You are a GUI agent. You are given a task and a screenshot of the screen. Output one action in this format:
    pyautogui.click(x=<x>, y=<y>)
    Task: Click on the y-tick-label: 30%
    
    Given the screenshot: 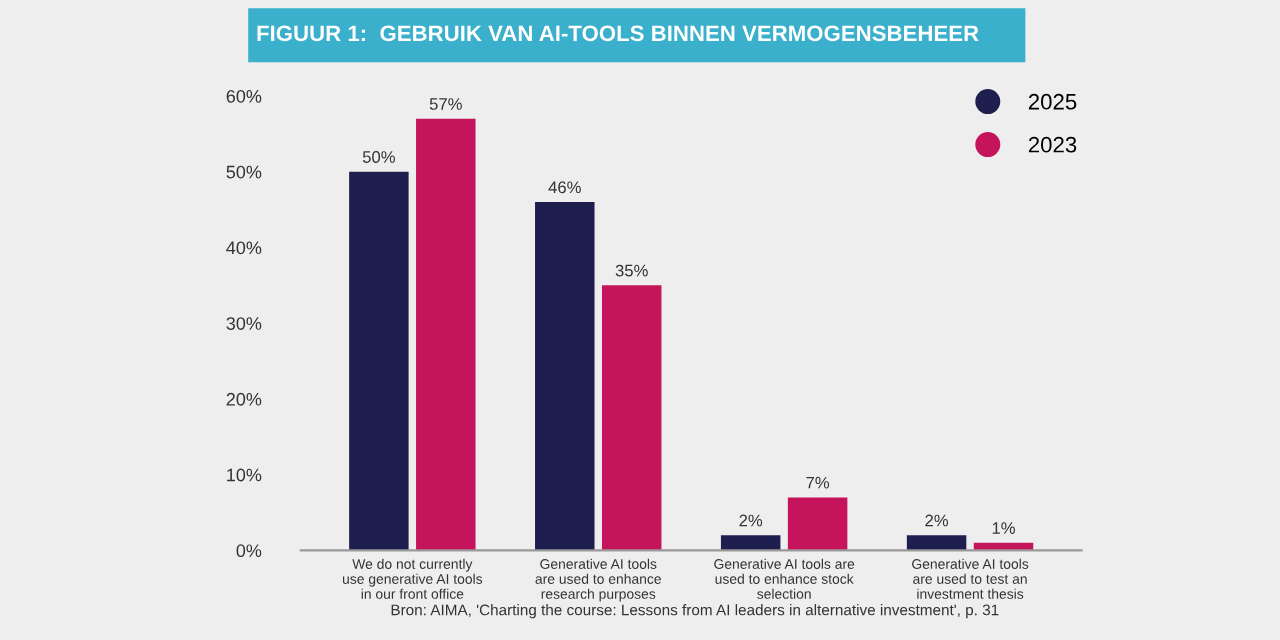 What is the action you would take?
    pyautogui.click(x=244, y=323)
    